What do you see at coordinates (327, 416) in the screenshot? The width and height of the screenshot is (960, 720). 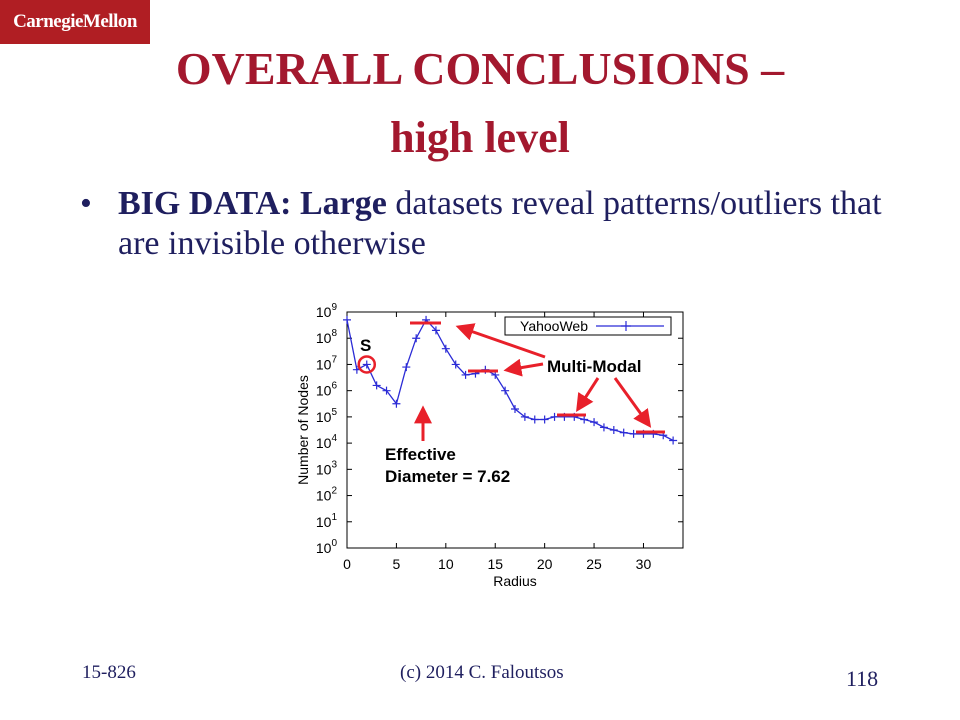 I see `y-tick-label: 10⁵` at bounding box center [327, 416].